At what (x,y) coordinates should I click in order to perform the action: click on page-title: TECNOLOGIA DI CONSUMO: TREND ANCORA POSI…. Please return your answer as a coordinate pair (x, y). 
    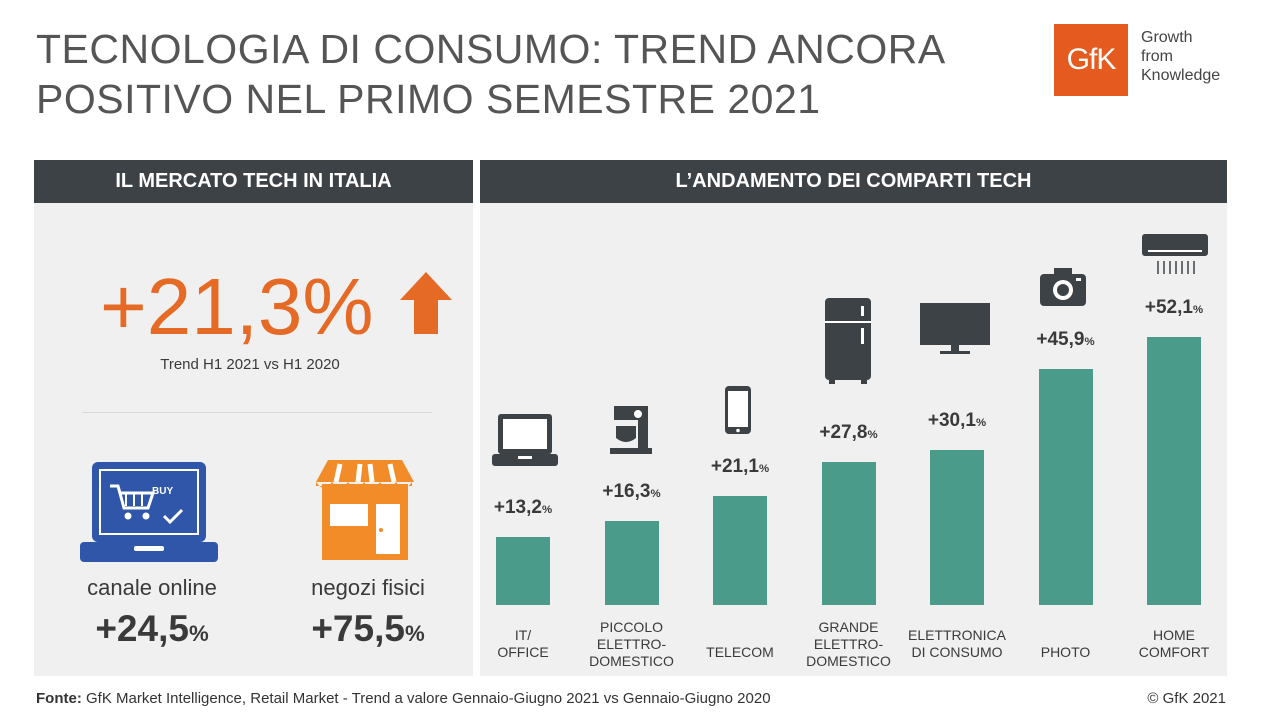
    Looking at the image, I should click on (516, 74).